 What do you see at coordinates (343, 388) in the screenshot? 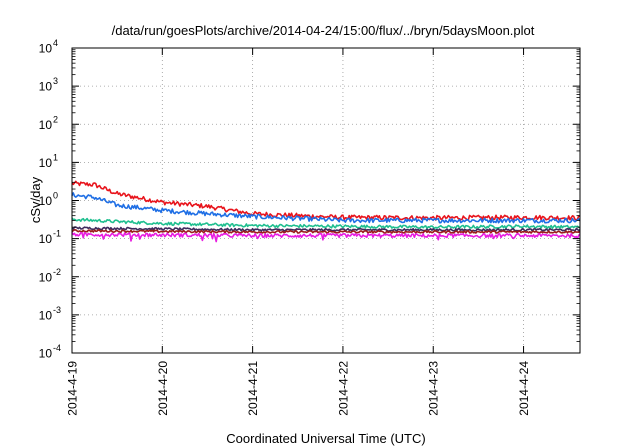
I see `x-tick-label: 2014-4-22` at bounding box center [343, 388].